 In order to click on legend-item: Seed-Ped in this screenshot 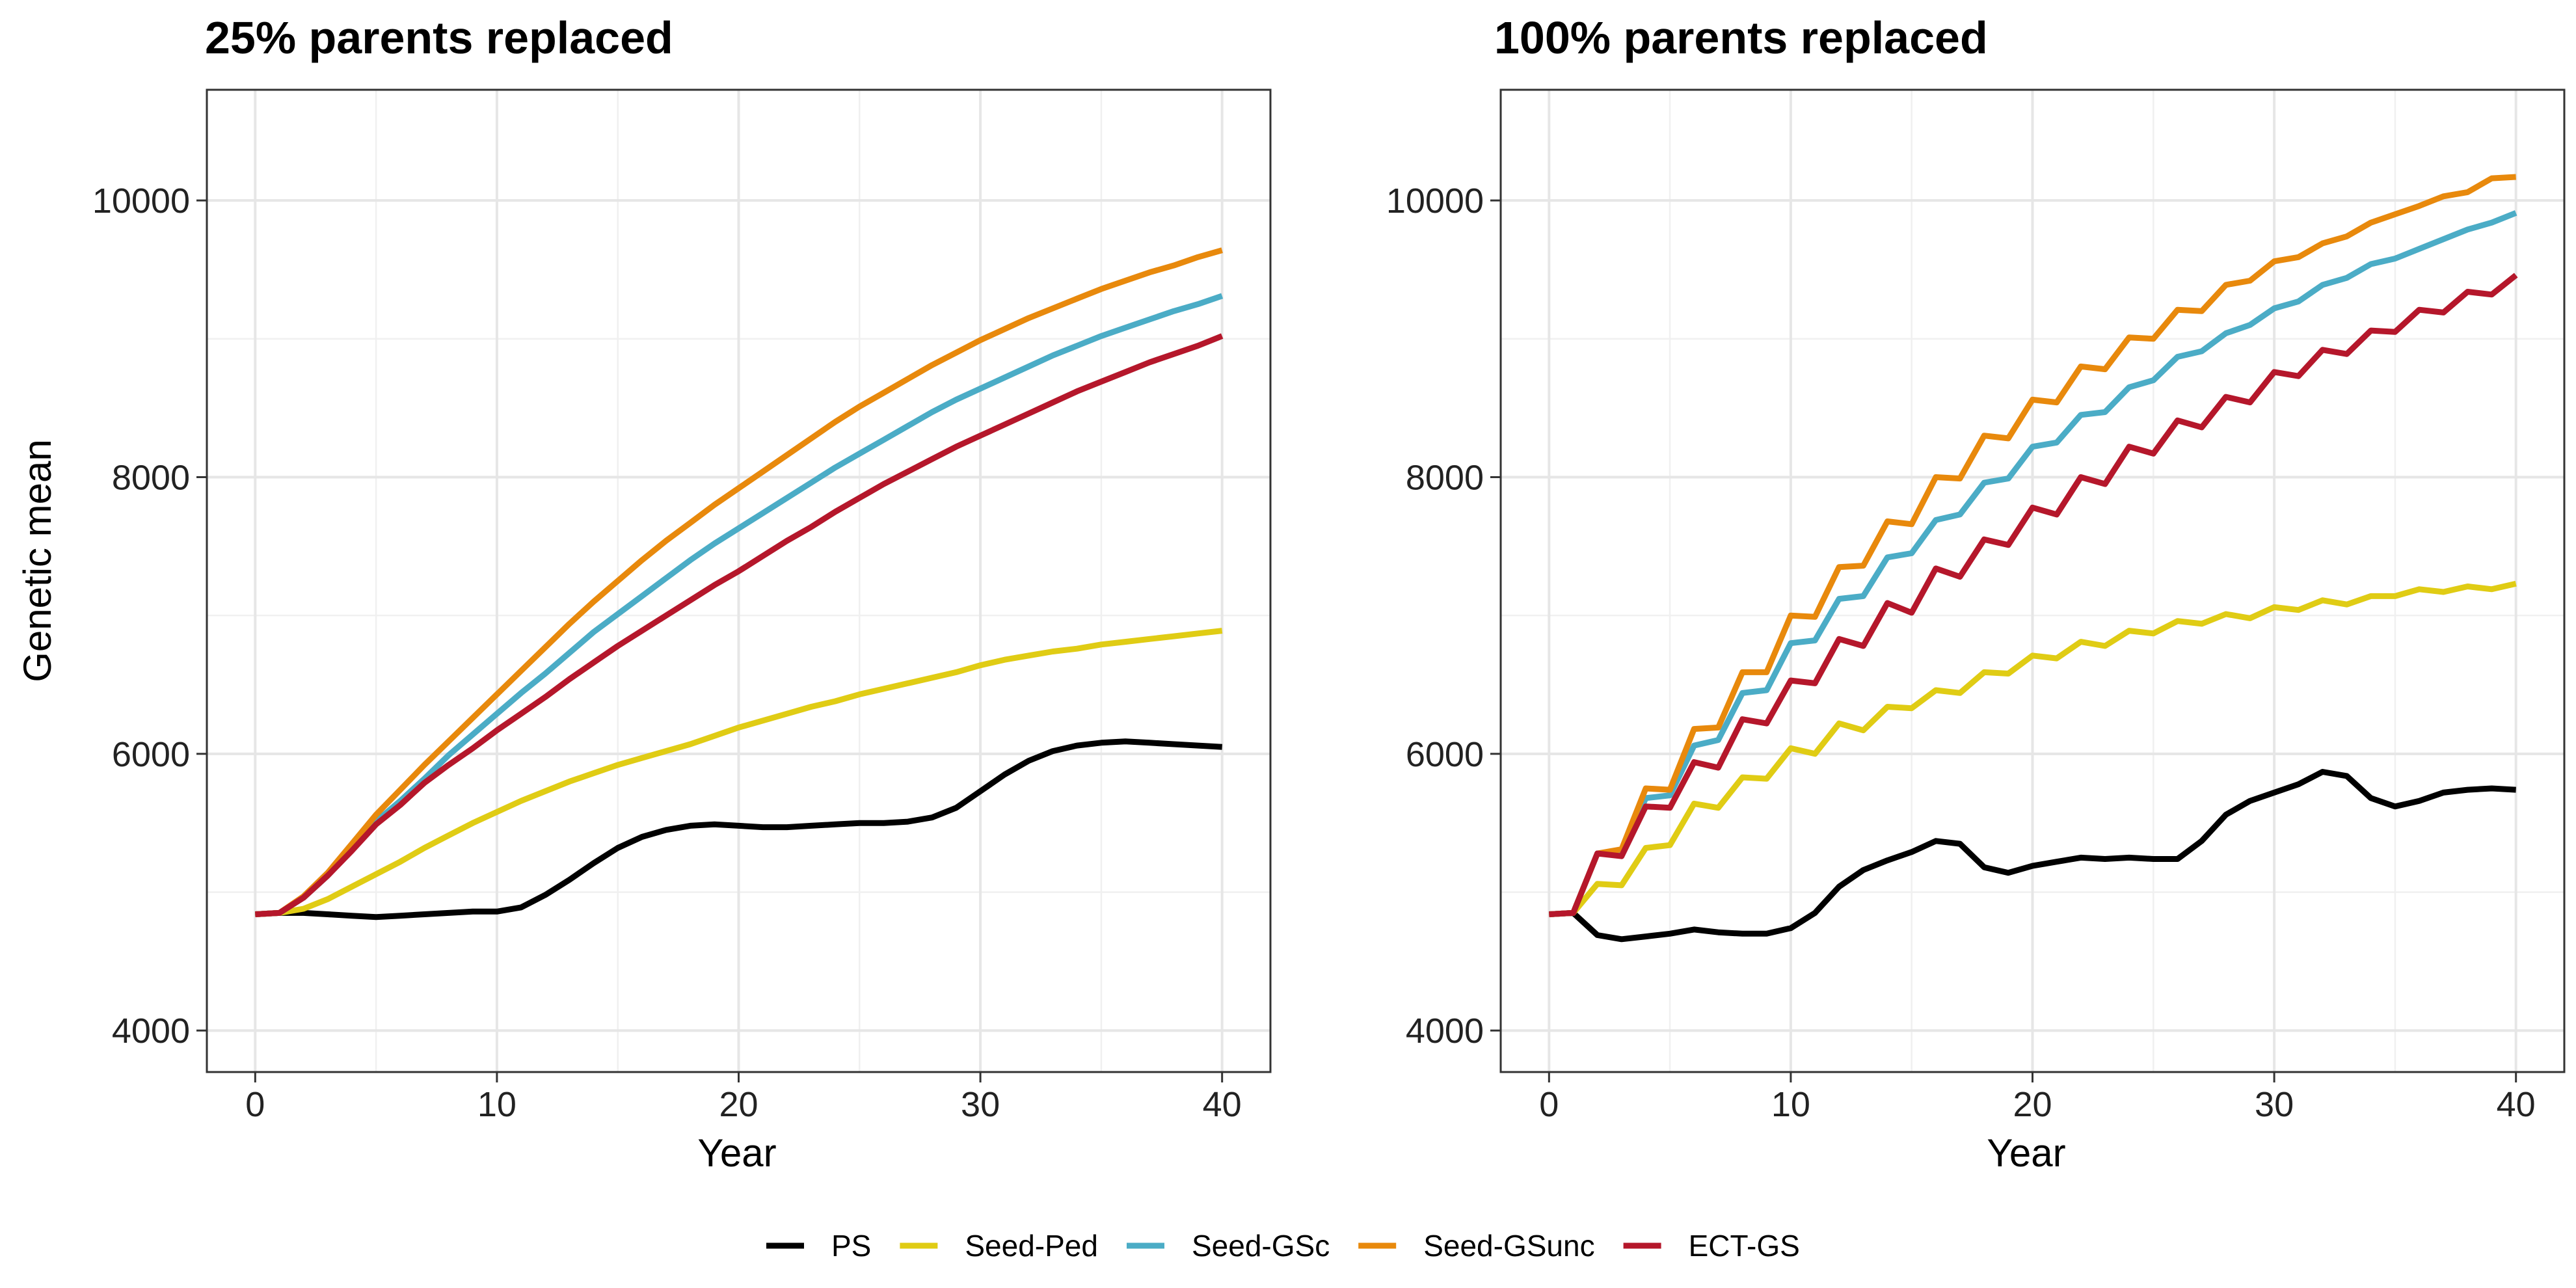, I will do `click(999, 1246)`.